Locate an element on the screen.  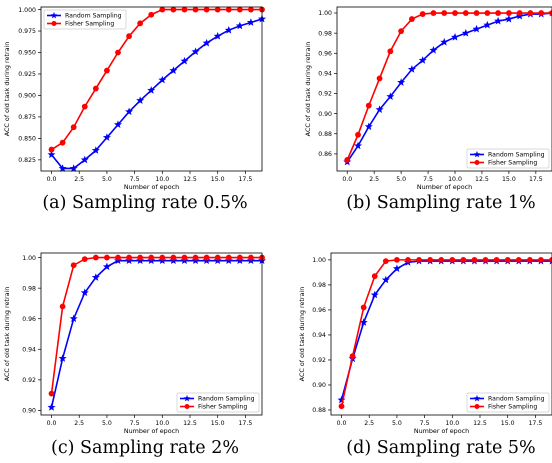
x-tick-label: 12.5 is located at coordinates (190, 179).